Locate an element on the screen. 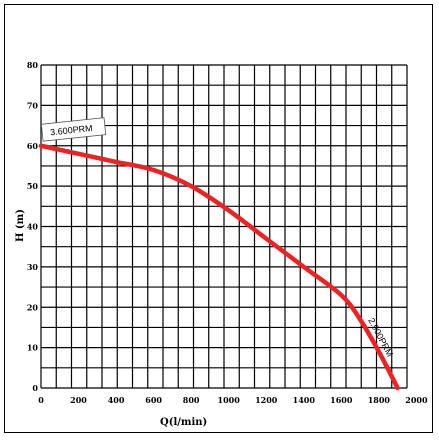  annotation-3600: 3.600PRM is located at coordinates (73, 129).